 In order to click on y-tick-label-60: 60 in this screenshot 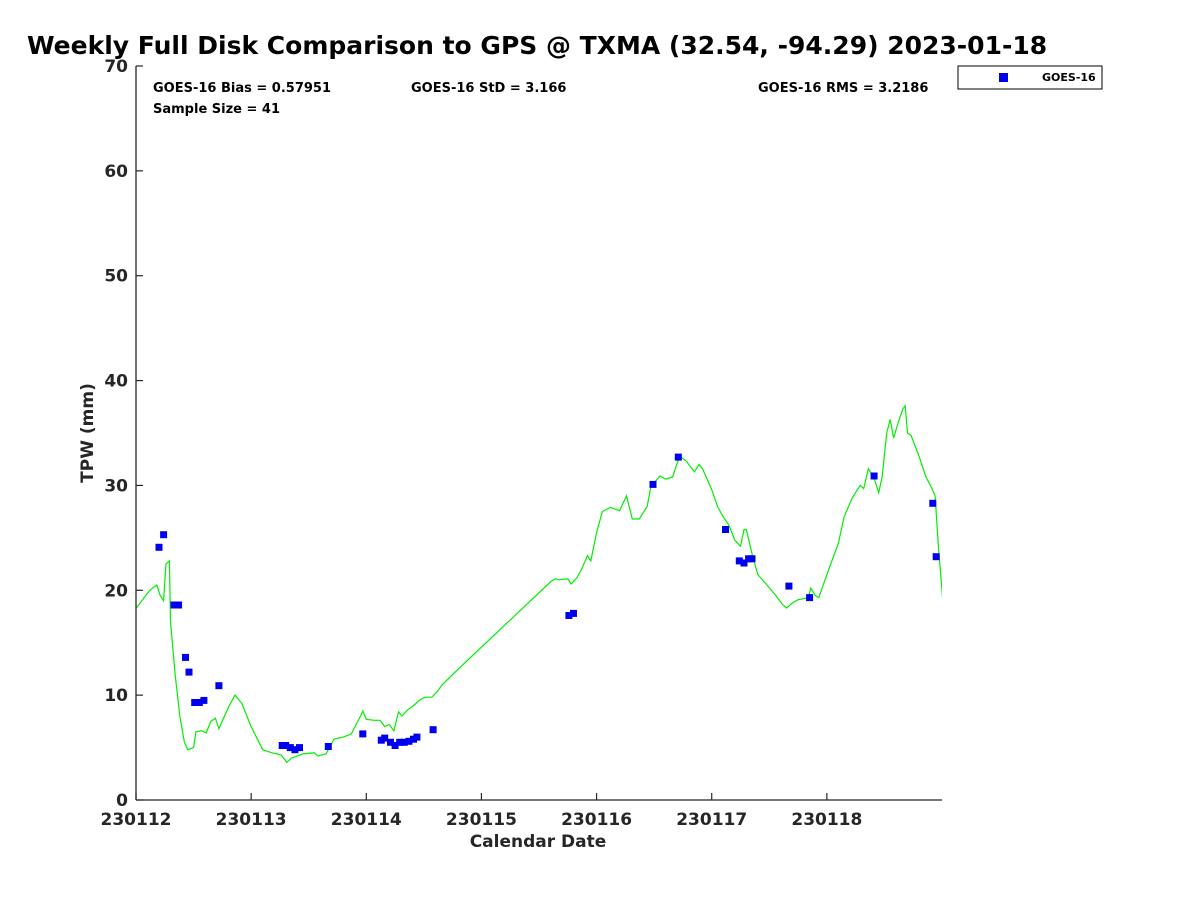, I will do `click(116, 172)`.